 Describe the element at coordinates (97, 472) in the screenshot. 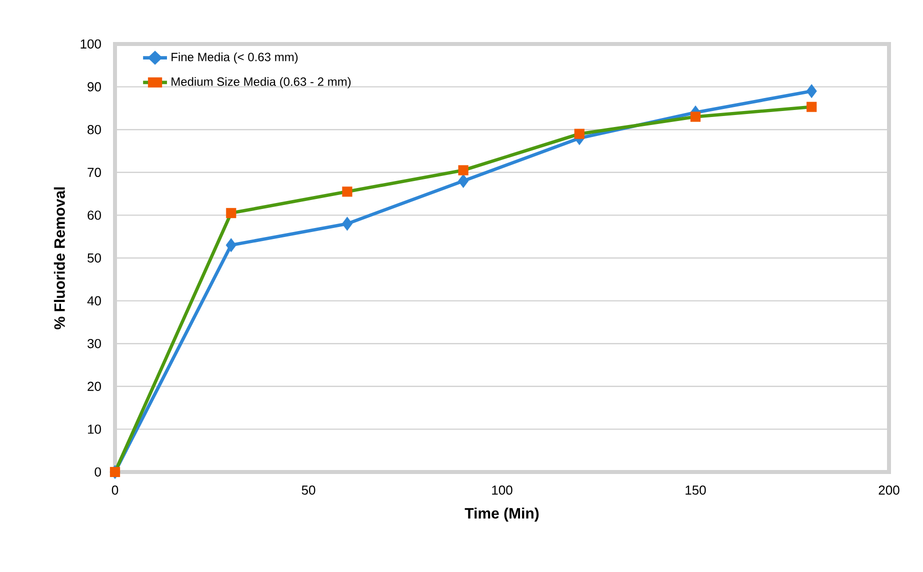

I see `y-tick-label: 0` at that location.